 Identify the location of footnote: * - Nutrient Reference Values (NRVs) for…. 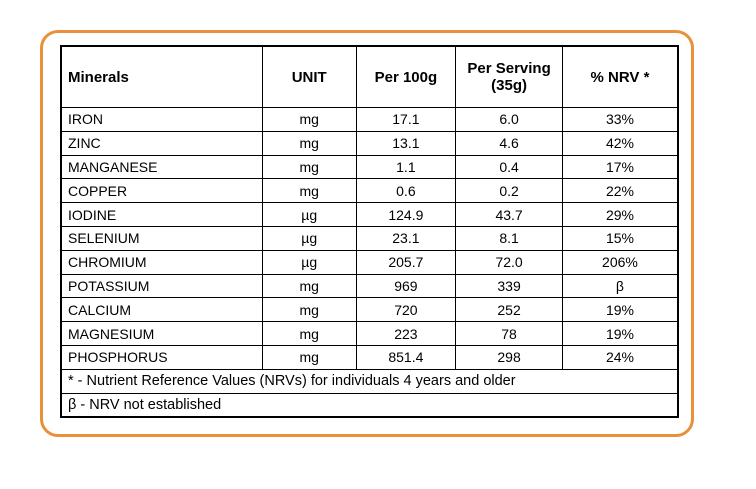
(369, 381).